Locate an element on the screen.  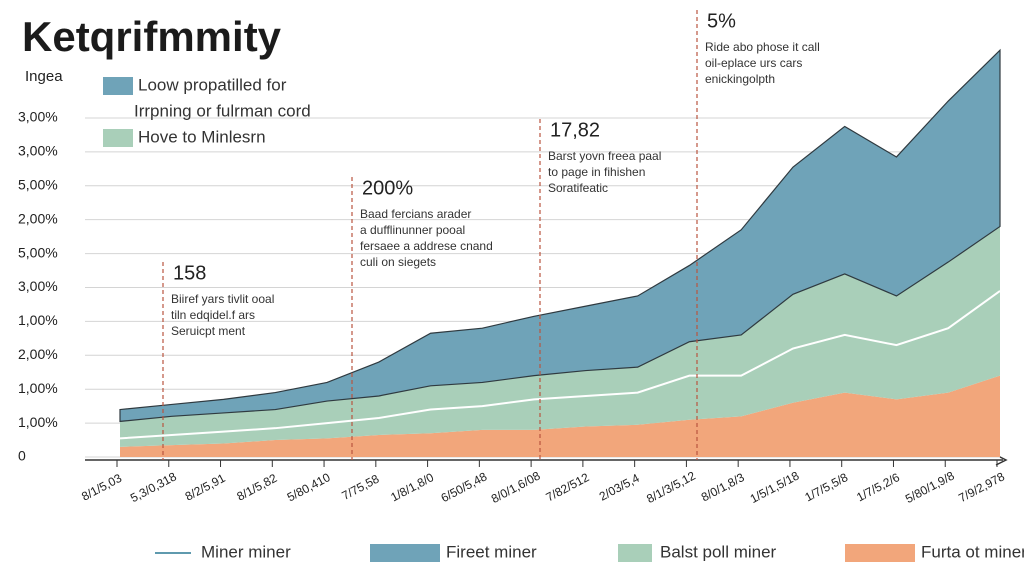
annotation-heading: 200% is located at coordinates (387, 188).